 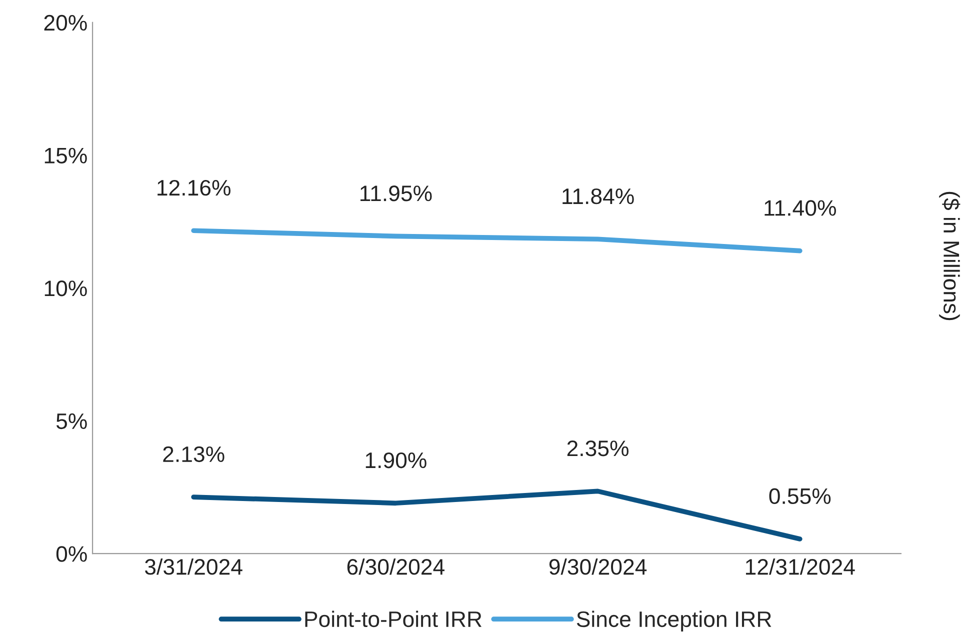 What do you see at coordinates (193, 454) in the screenshot?
I see `data-label: 2.13%` at bounding box center [193, 454].